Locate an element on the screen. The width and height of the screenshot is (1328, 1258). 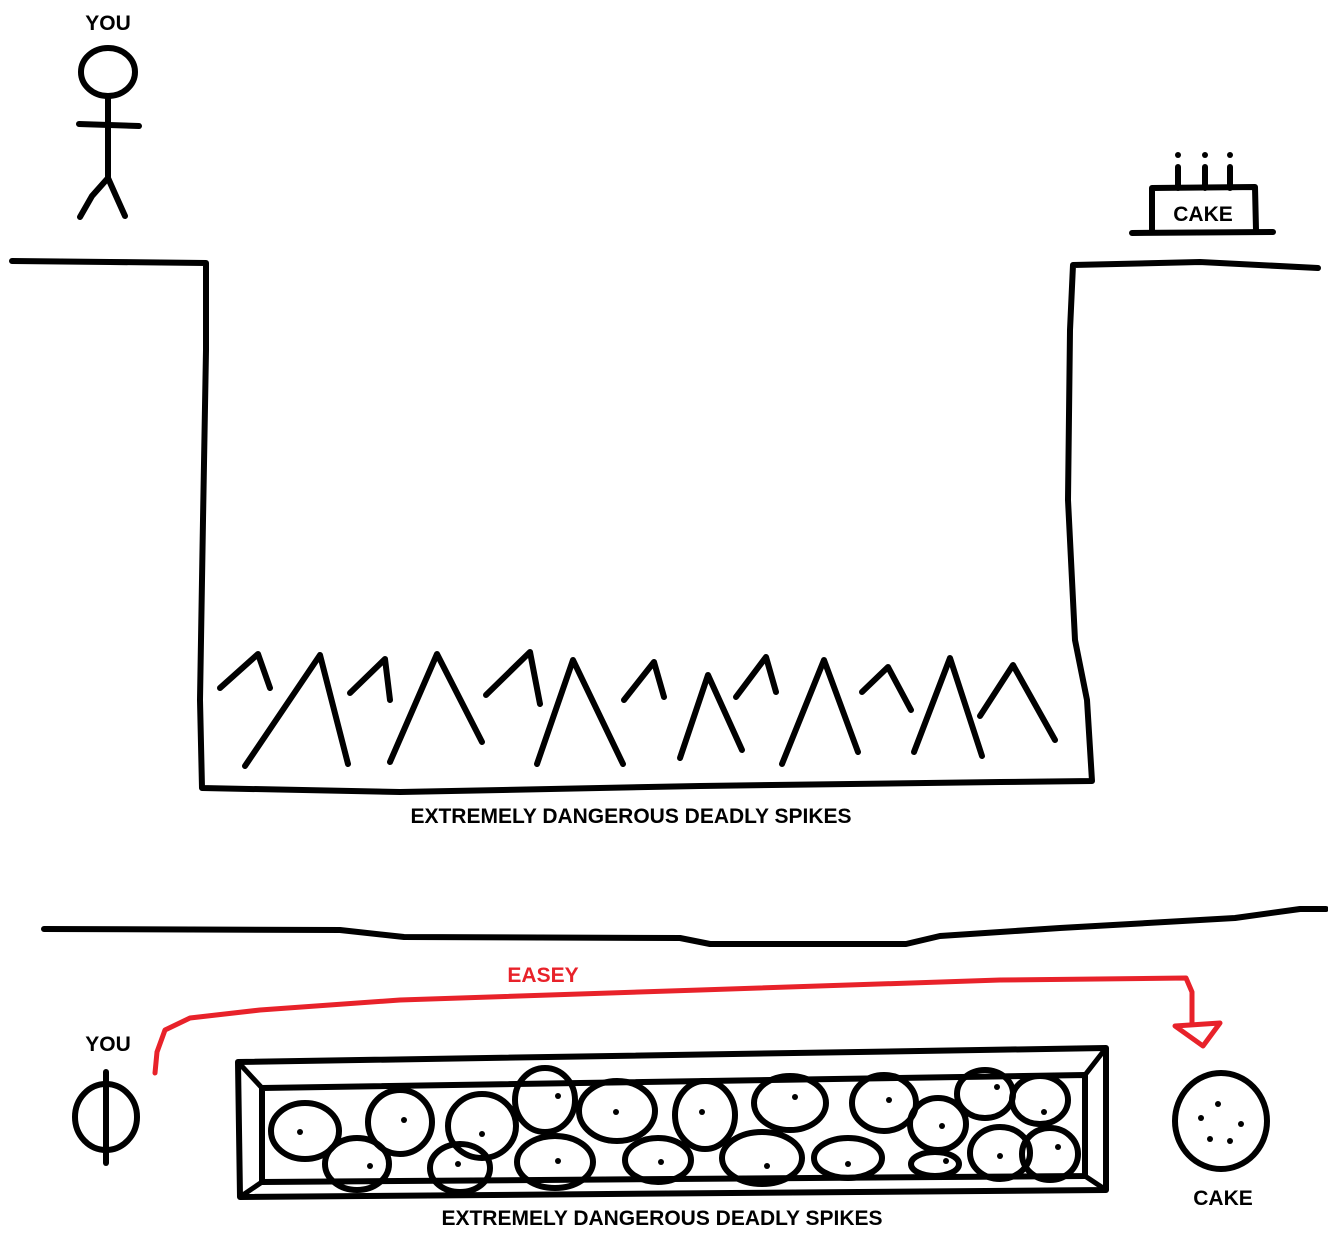
top-down-cake is located at coordinates (1221, 1121).